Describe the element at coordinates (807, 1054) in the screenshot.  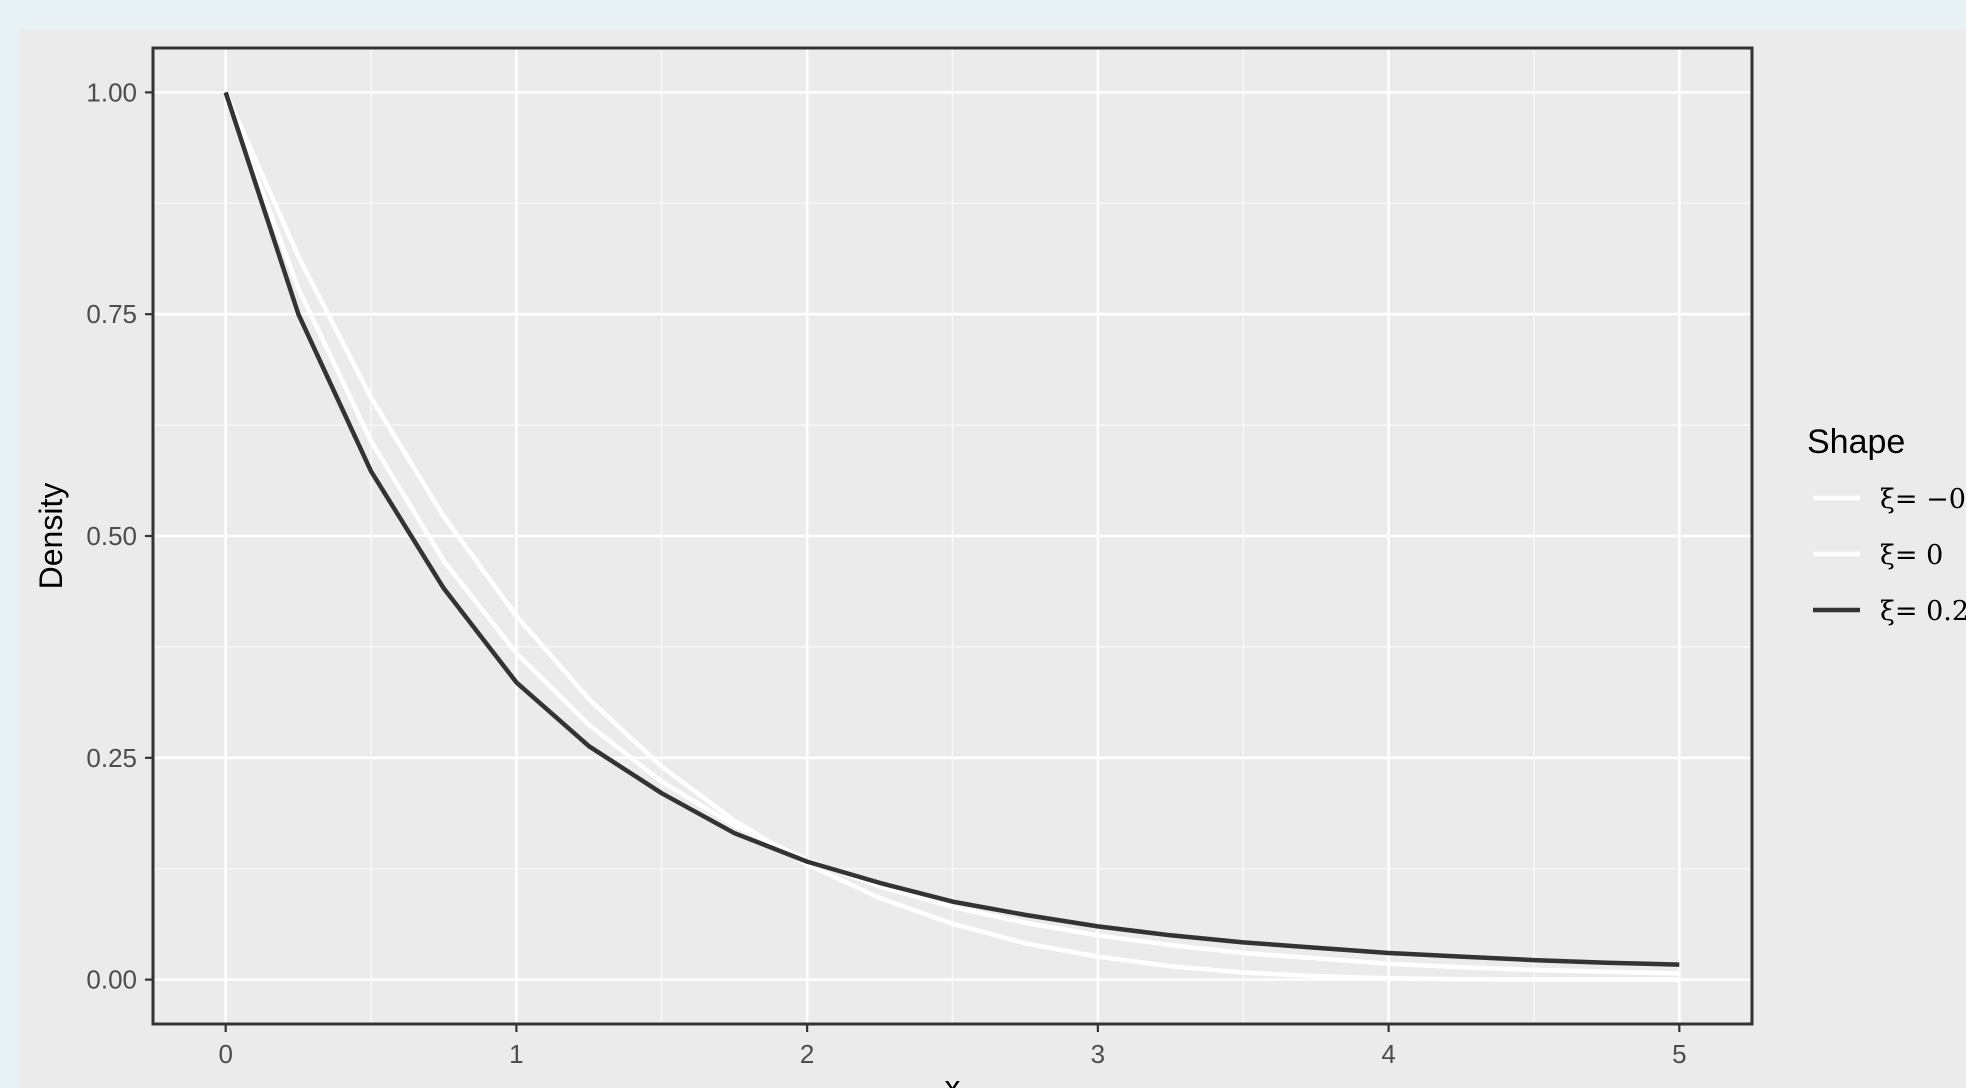
I see `x-tick-label: 2` at that location.